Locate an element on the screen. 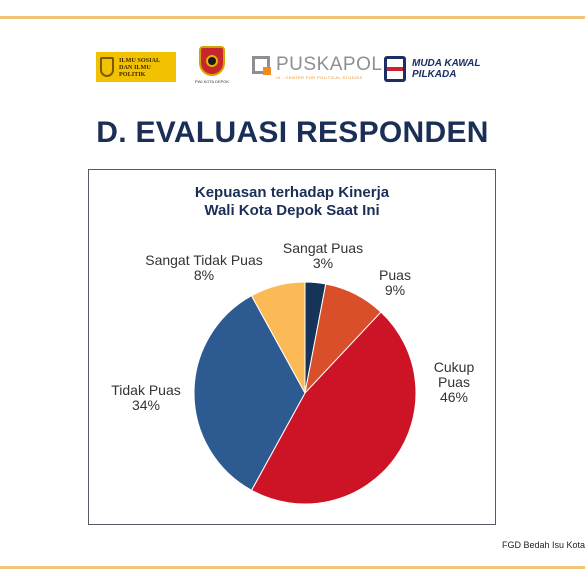 The width and height of the screenshot is (585, 585). pie-slice-cukup-puas is located at coordinates (333, 408).